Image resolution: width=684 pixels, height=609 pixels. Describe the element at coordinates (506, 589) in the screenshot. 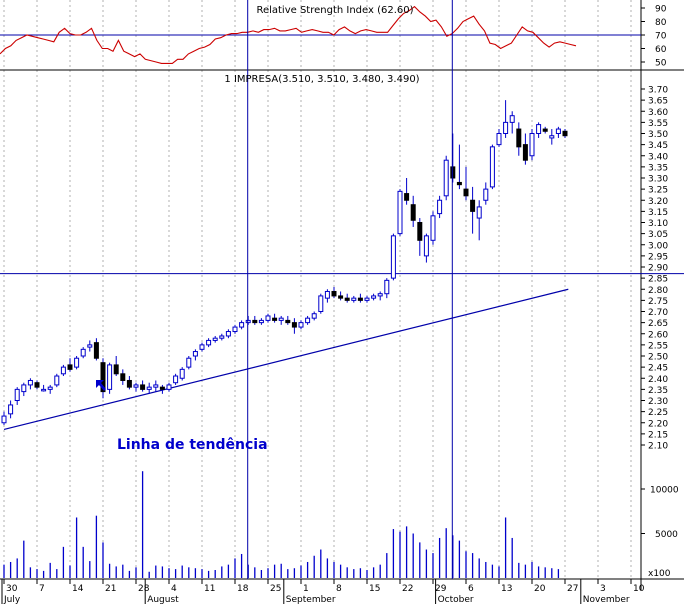

I see `x-tick-label: 13` at that location.